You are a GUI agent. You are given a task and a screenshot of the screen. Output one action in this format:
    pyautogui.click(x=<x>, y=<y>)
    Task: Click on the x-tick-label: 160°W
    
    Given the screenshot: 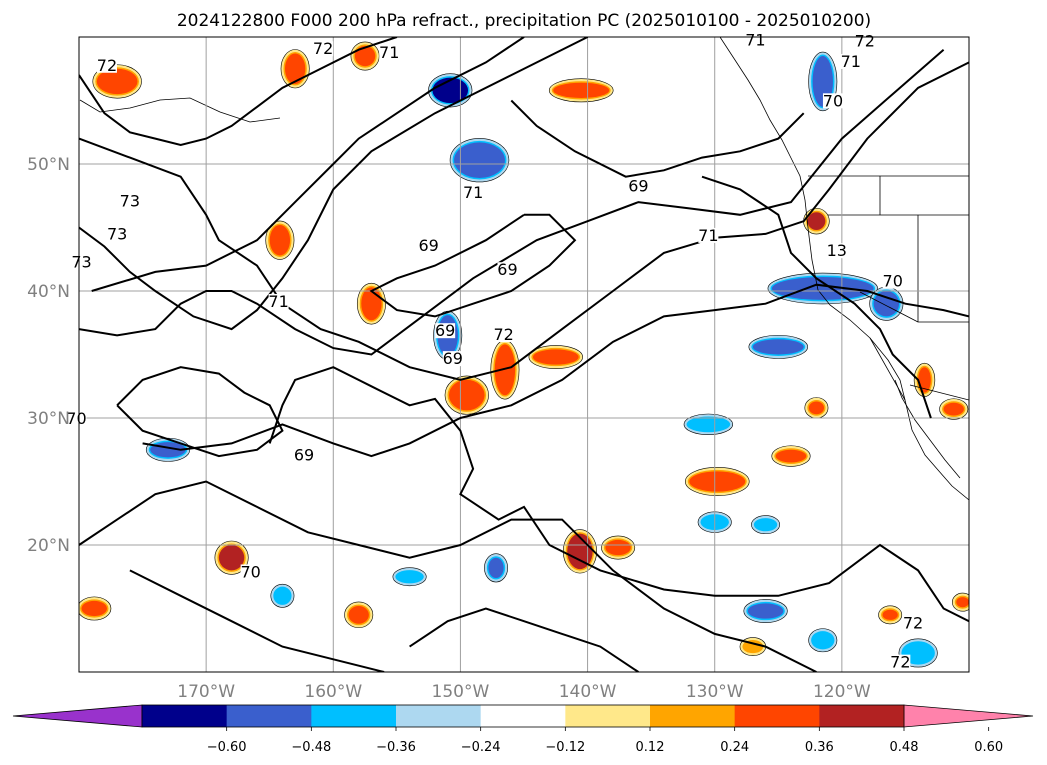 What is the action you would take?
    pyautogui.click(x=333, y=692)
    